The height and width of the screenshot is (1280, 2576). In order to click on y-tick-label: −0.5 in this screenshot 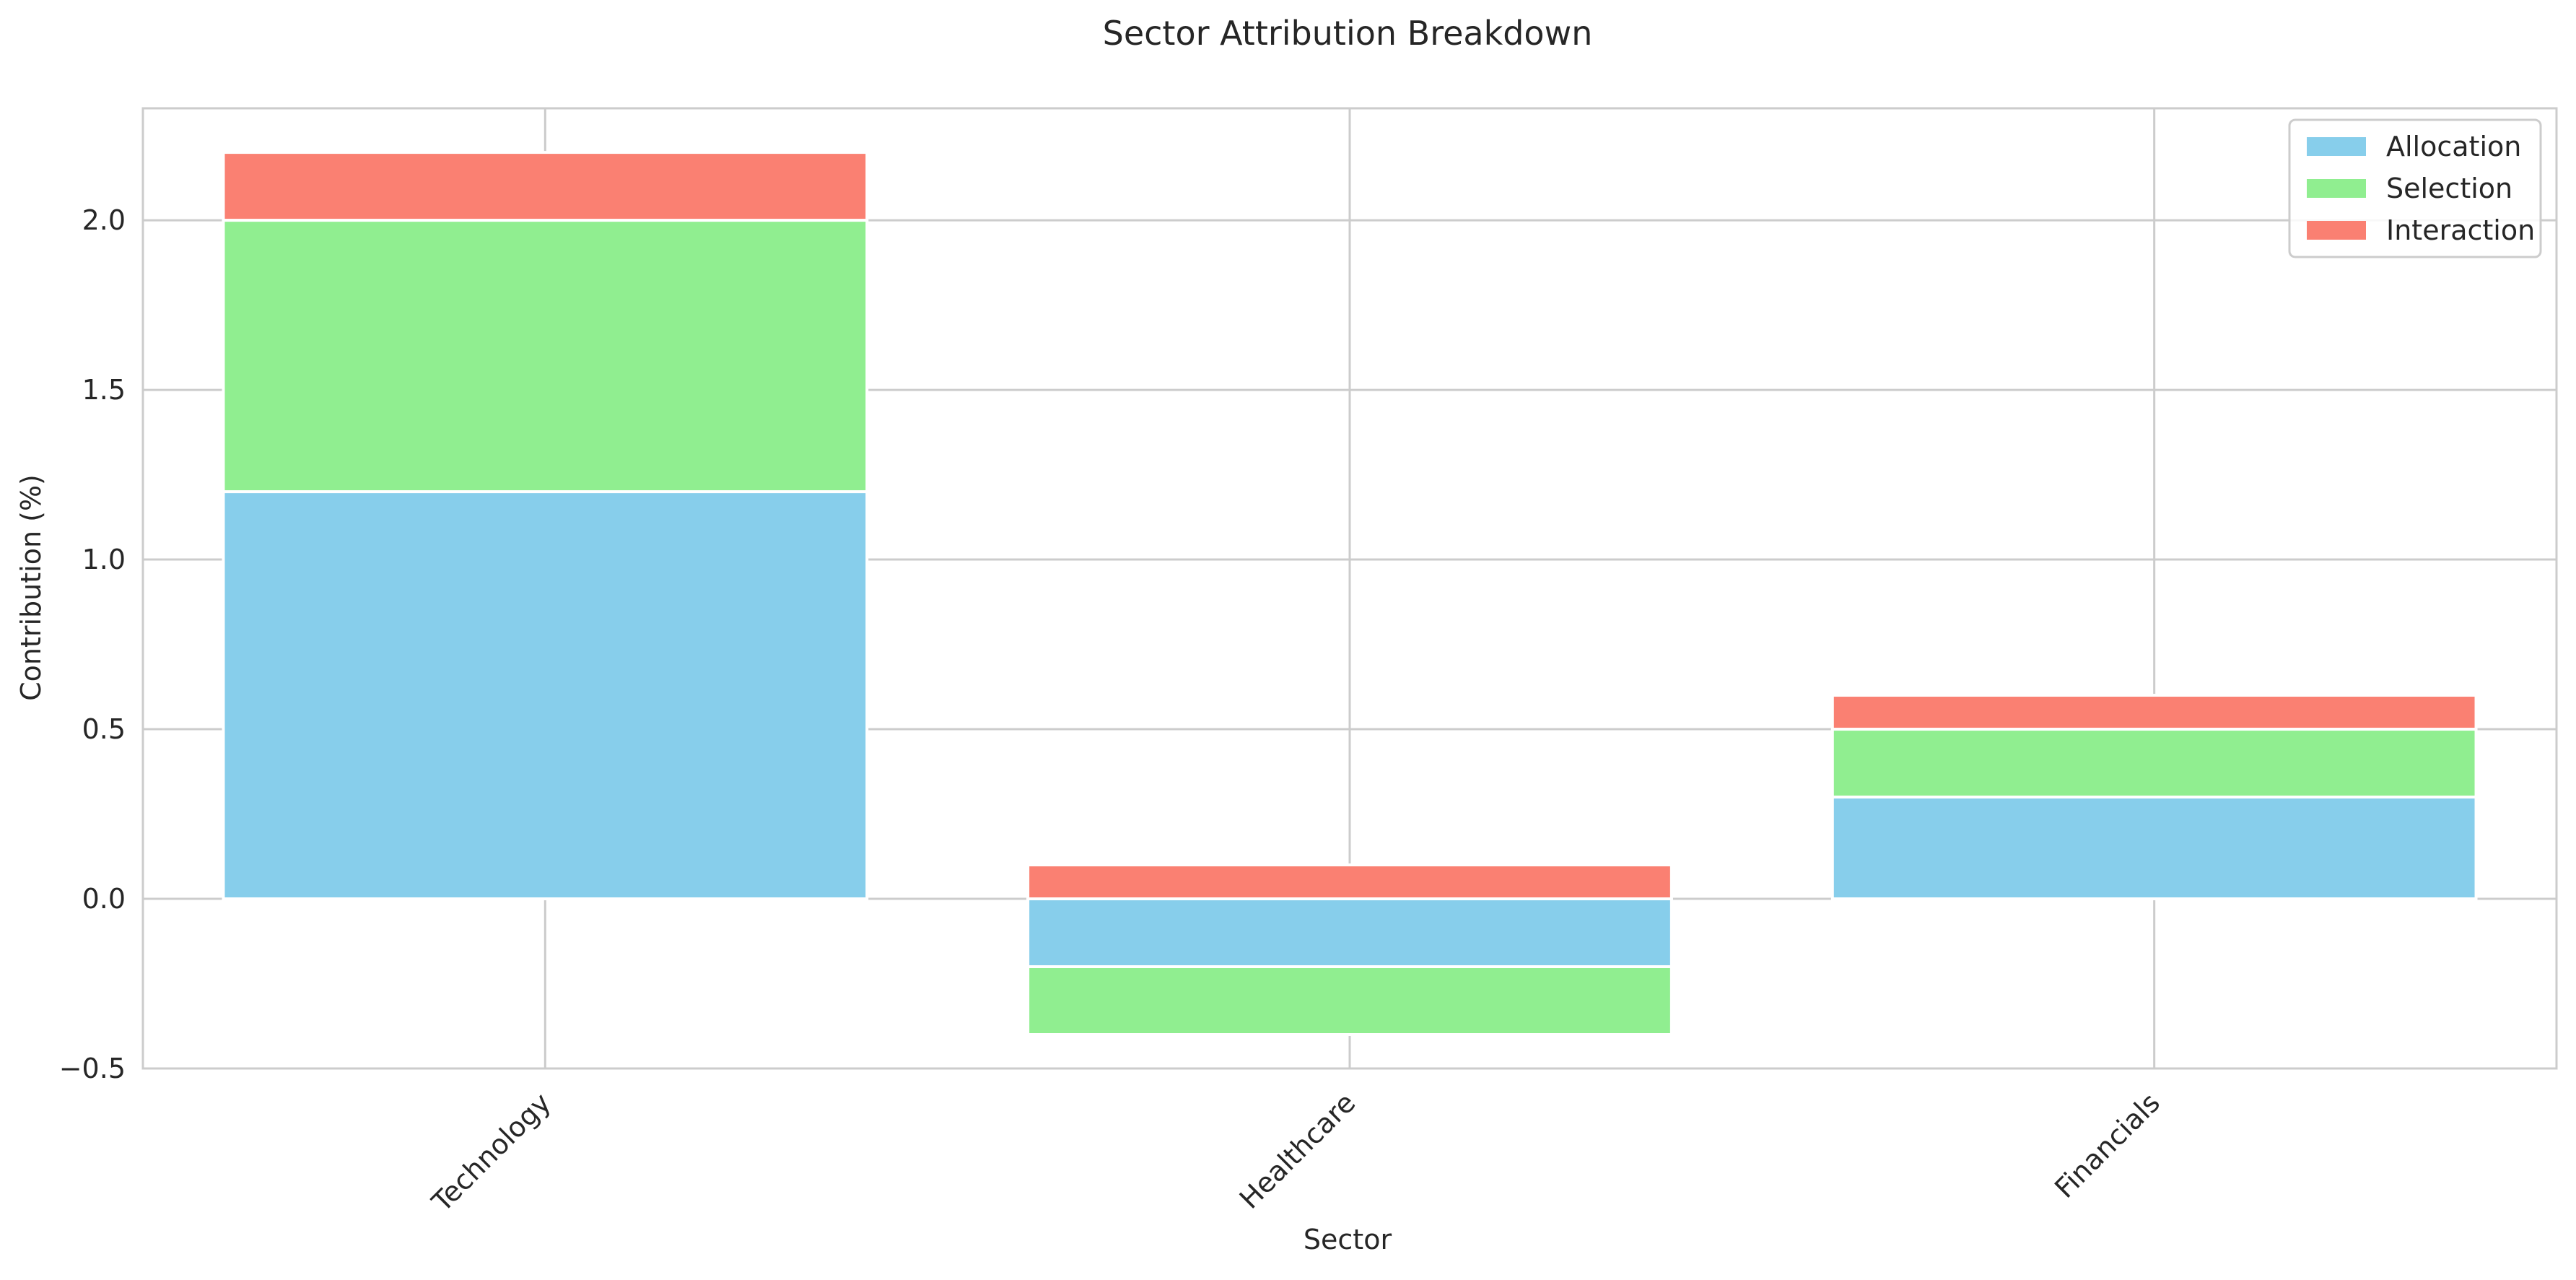, I will do `click(92, 1068)`.